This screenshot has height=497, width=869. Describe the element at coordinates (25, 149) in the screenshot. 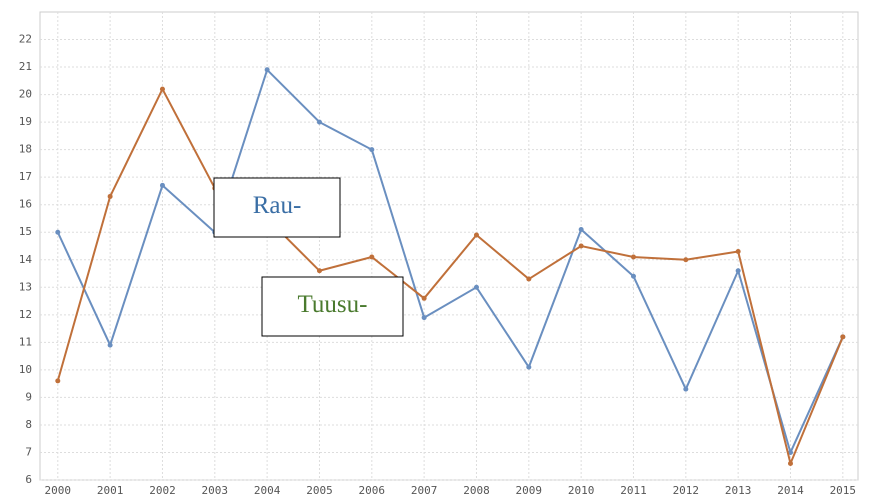

I see `y-tick-label: 18` at that location.